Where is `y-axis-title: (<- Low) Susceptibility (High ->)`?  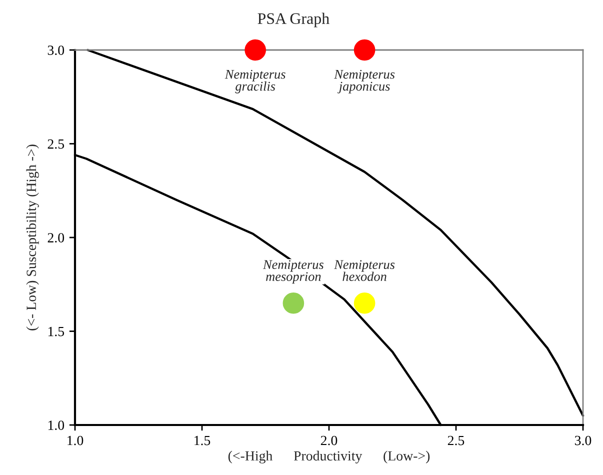 y-axis-title: (<- Low) Susceptibility (High ->) is located at coordinates (32, 237).